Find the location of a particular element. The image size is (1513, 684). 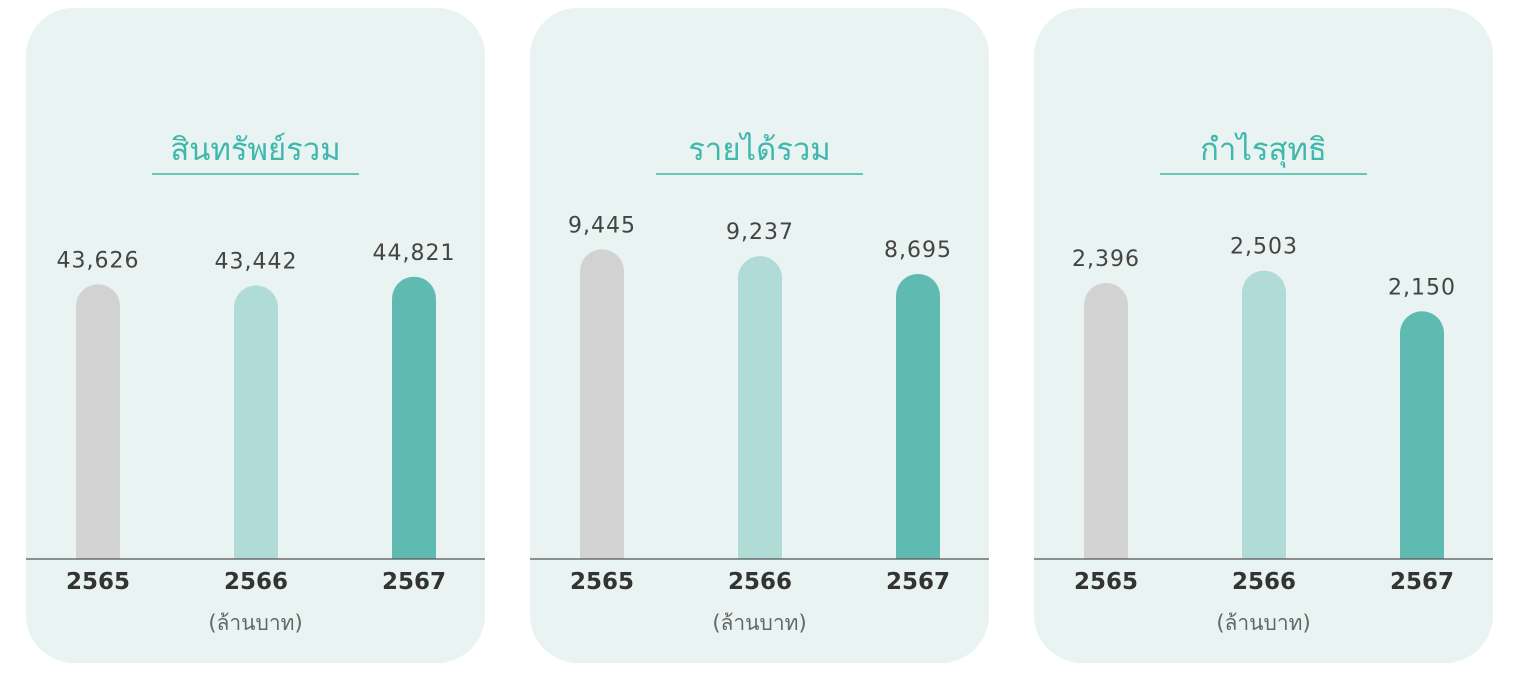

chart-title: รายได้รวม is located at coordinates (759, 150).